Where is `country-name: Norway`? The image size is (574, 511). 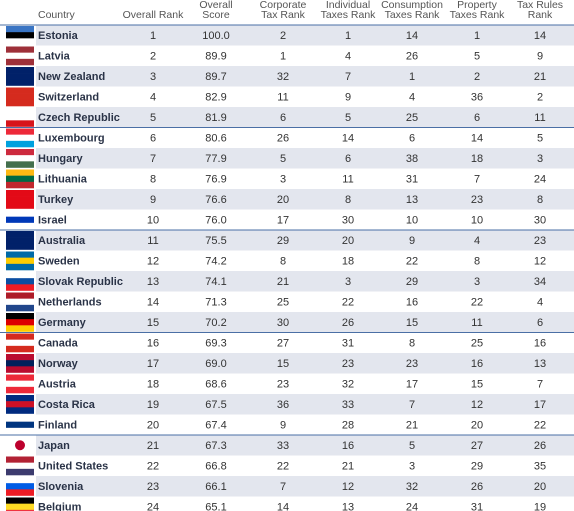
country-name: Norway is located at coordinates (58, 364).